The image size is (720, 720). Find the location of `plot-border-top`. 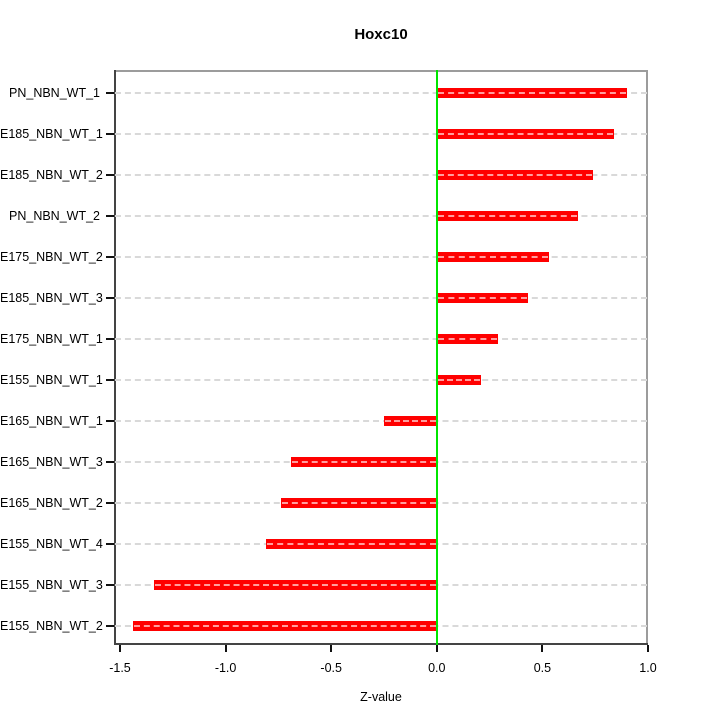

plot-border-top is located at coordinates (381, 71).